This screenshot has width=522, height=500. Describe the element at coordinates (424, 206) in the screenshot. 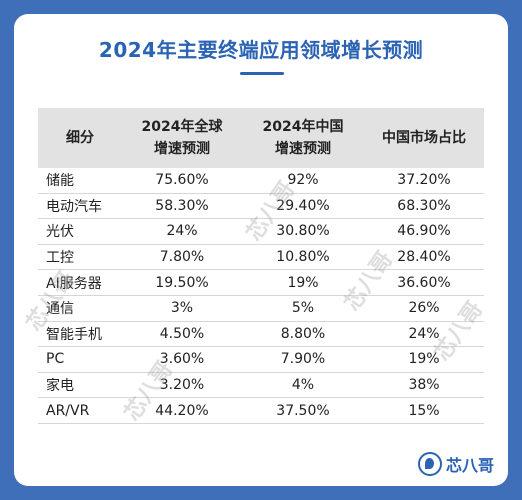

I see `china-share-cell: 68.30%` at that location.